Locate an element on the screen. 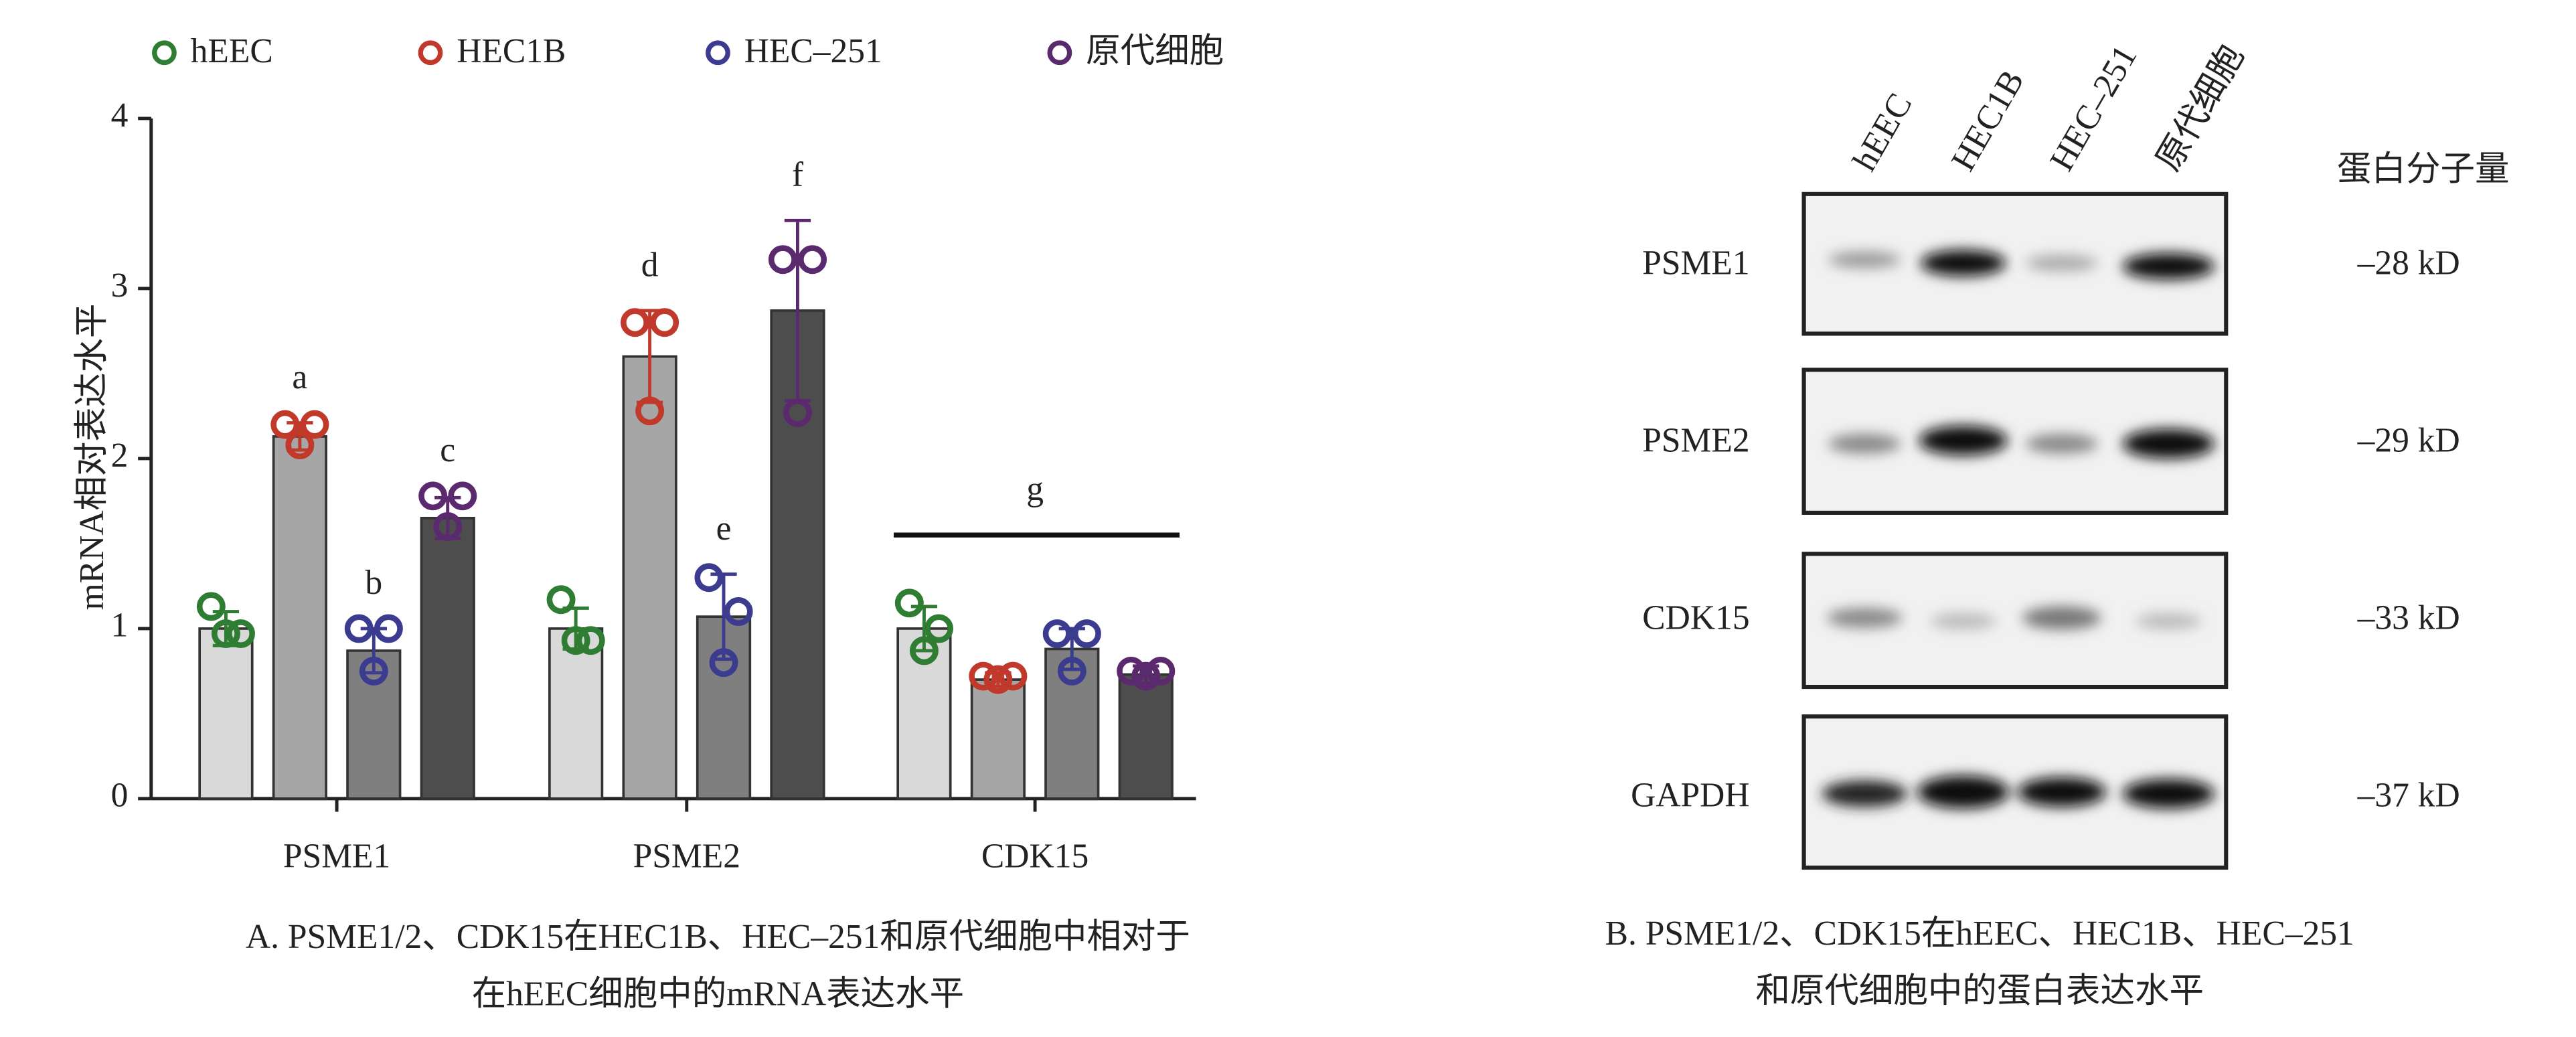 Image resolution: width=2576 pixels, height=1037 pixels. caption: 在hEEC细胞中的mRNA表达水平 is located at coordinates (718, 994).